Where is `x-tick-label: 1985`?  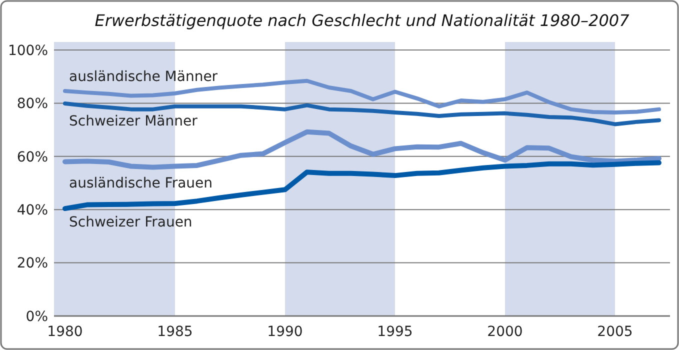 x-tick-label: 1985 is located at coordinates (175, 332).